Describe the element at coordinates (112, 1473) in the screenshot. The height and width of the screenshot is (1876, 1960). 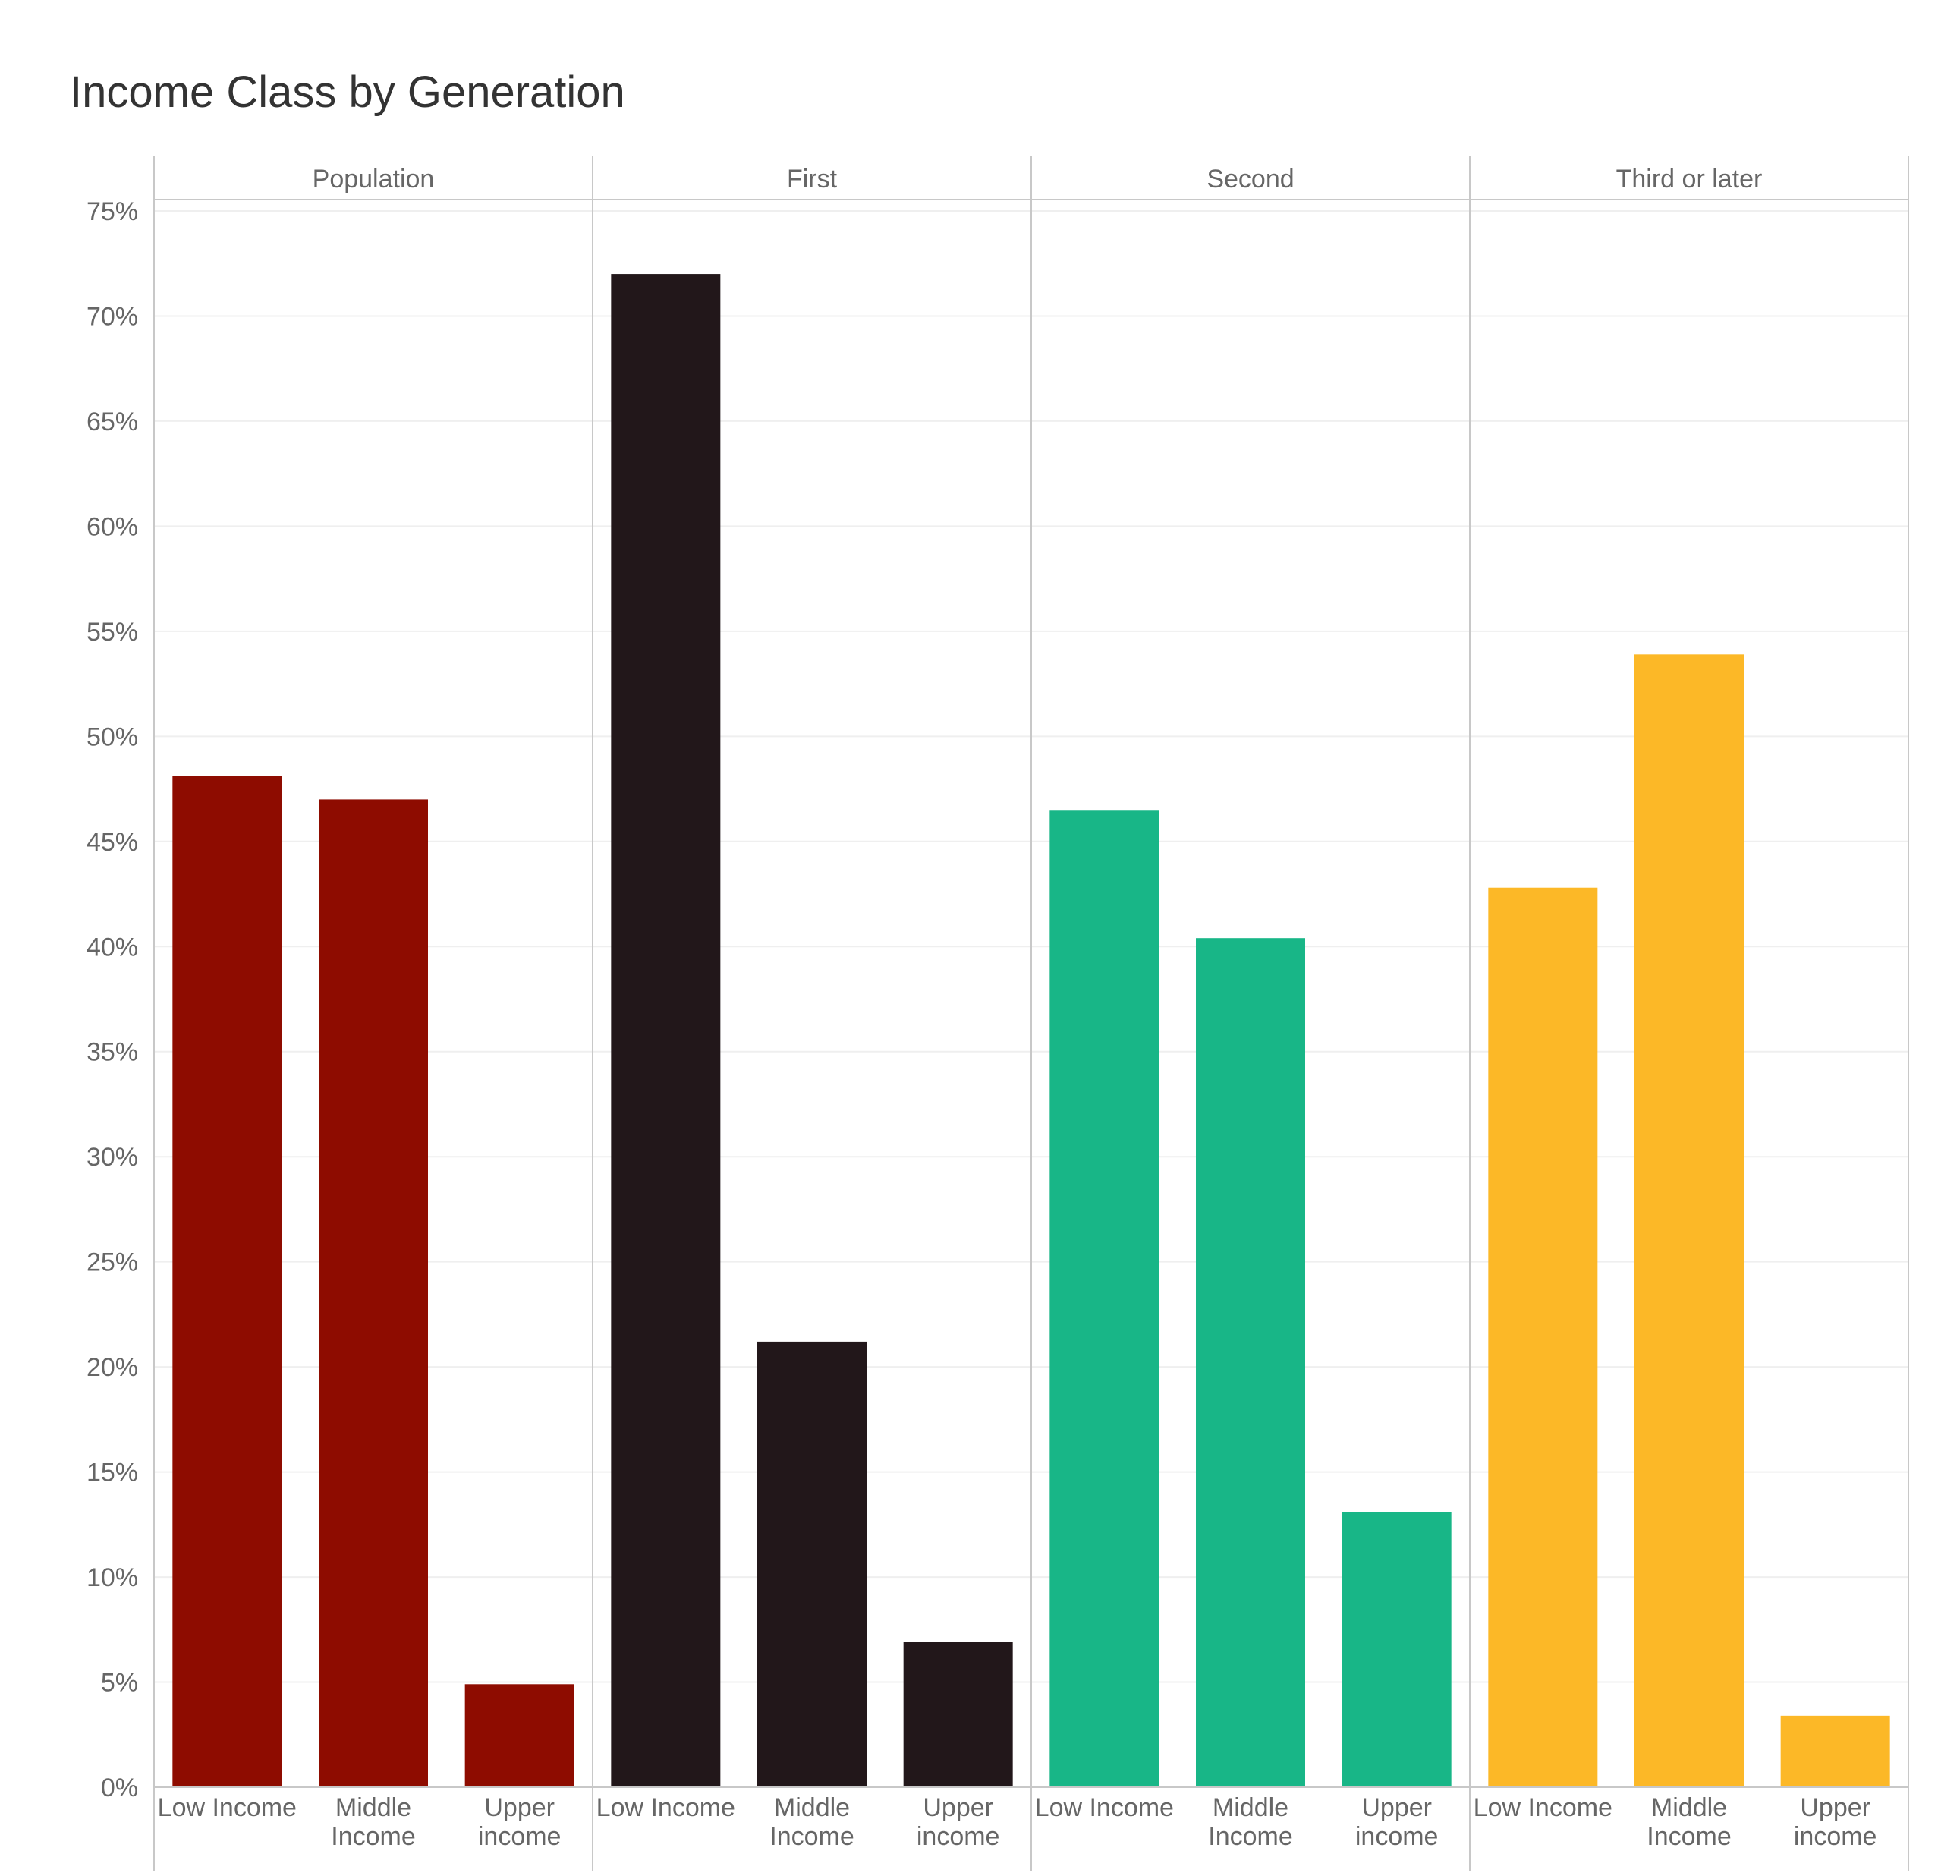
I see `y-tick-label: 15%` at that location.